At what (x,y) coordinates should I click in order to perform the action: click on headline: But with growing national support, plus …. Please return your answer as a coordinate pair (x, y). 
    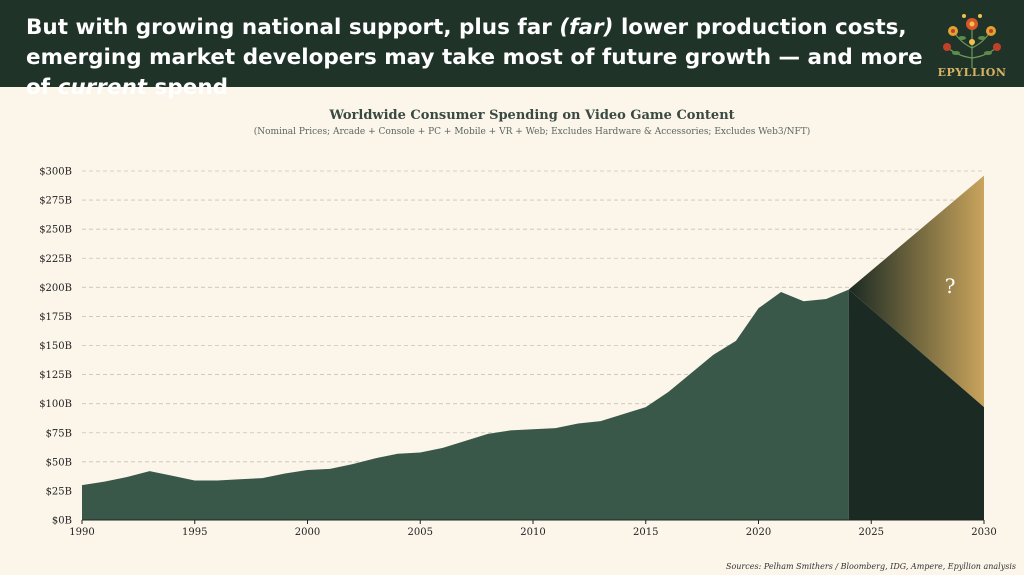
    Looking at the image, I should click on (476, 58).